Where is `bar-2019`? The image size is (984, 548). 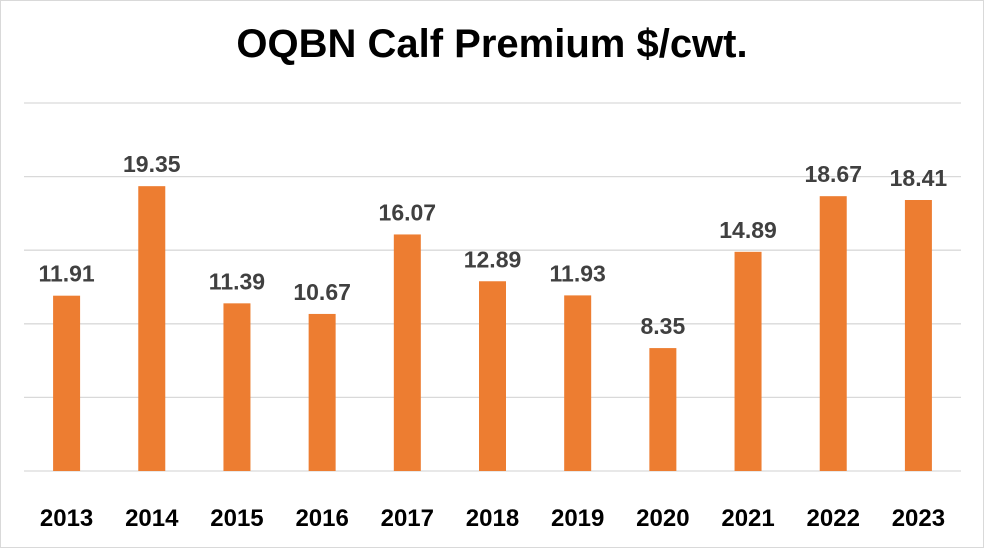 bar-2019 is located at coordinates (578, 383).